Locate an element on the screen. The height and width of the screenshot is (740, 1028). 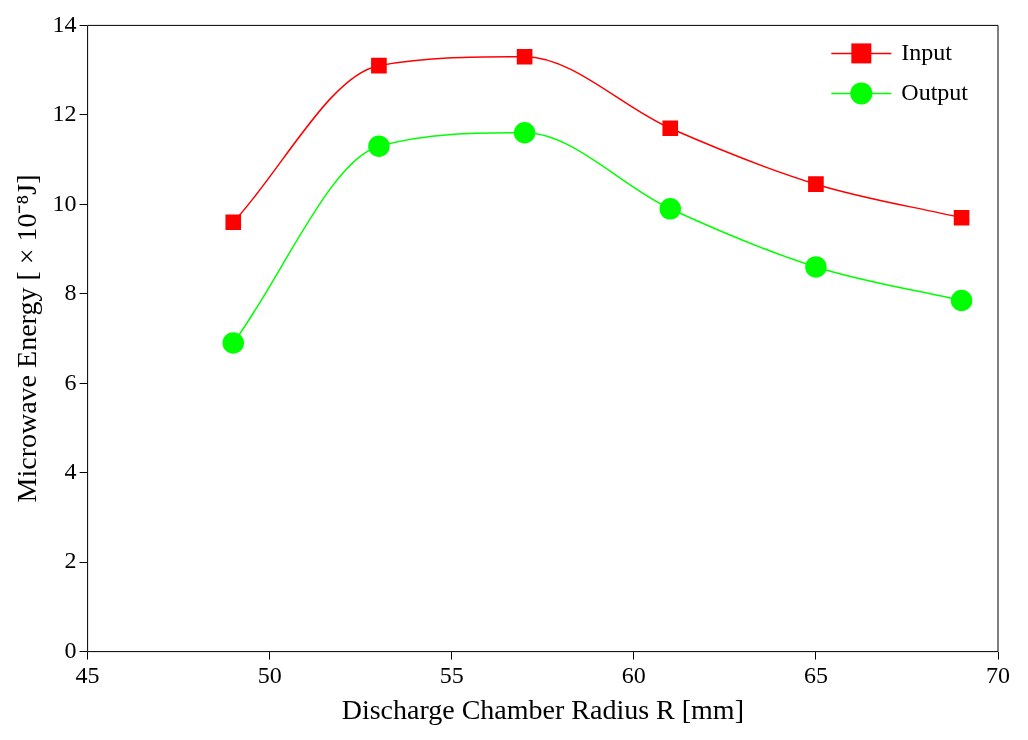
y-axis-title: Microwave Energy [ × 10⁻⁸J] is located at coordinates (27, 338).